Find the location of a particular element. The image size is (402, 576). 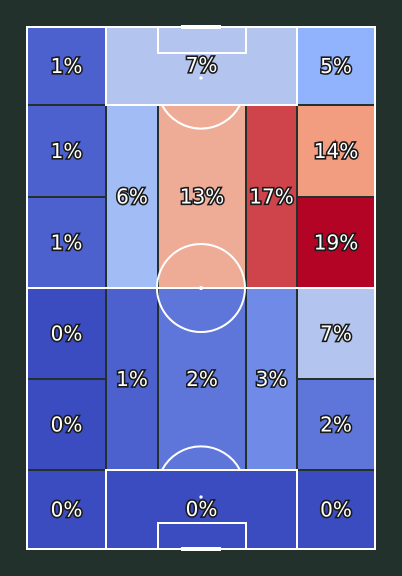

zone-z18 is located at coordinates (66, 509).